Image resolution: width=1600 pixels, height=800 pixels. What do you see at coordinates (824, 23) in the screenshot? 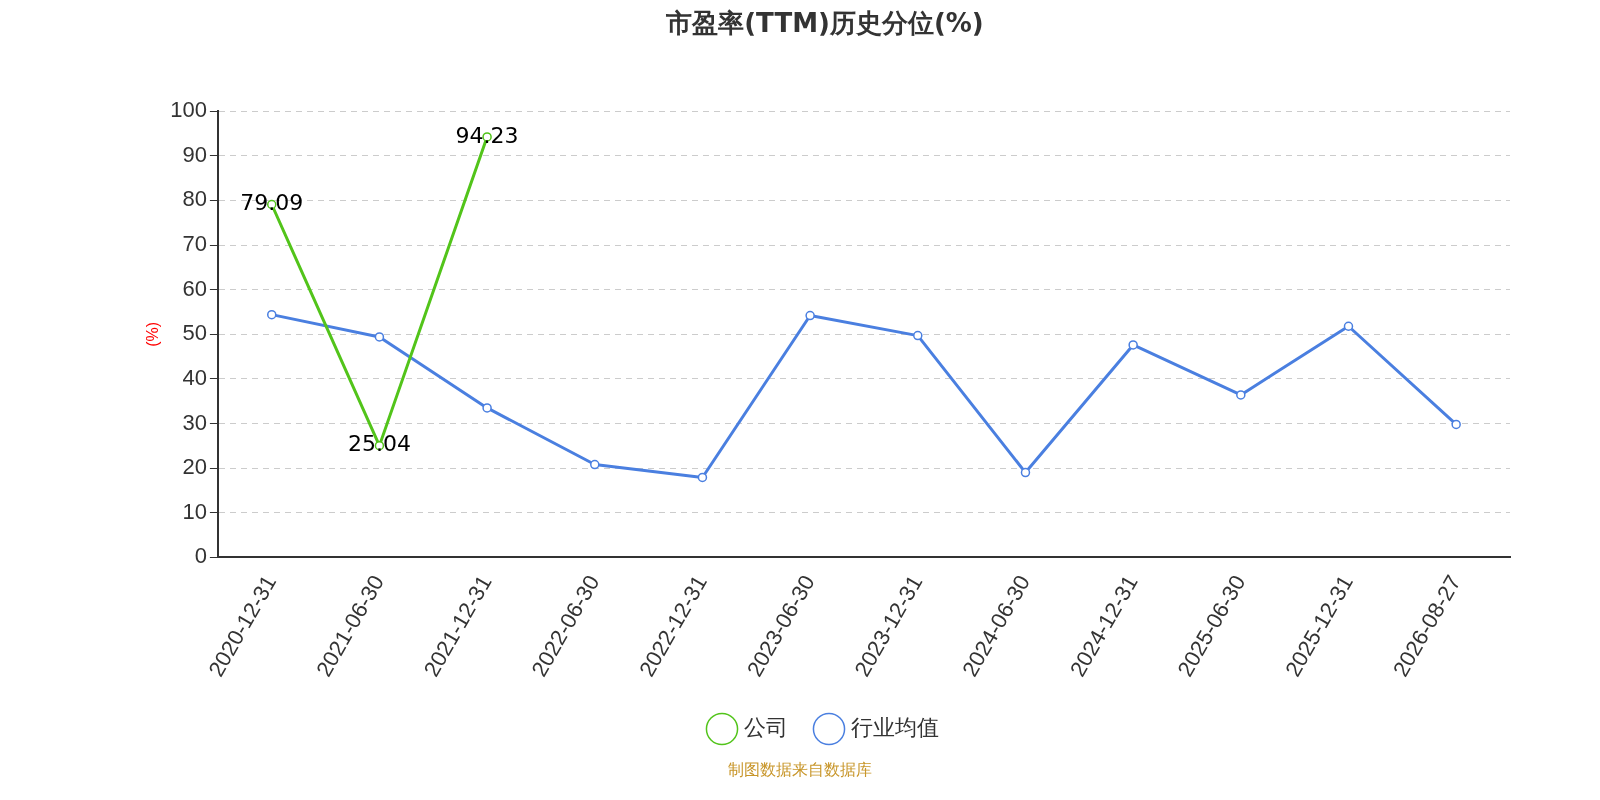
I see `chart-title: 市盈率(TTM)历史分位(%)` at bounding box center [824, 23].